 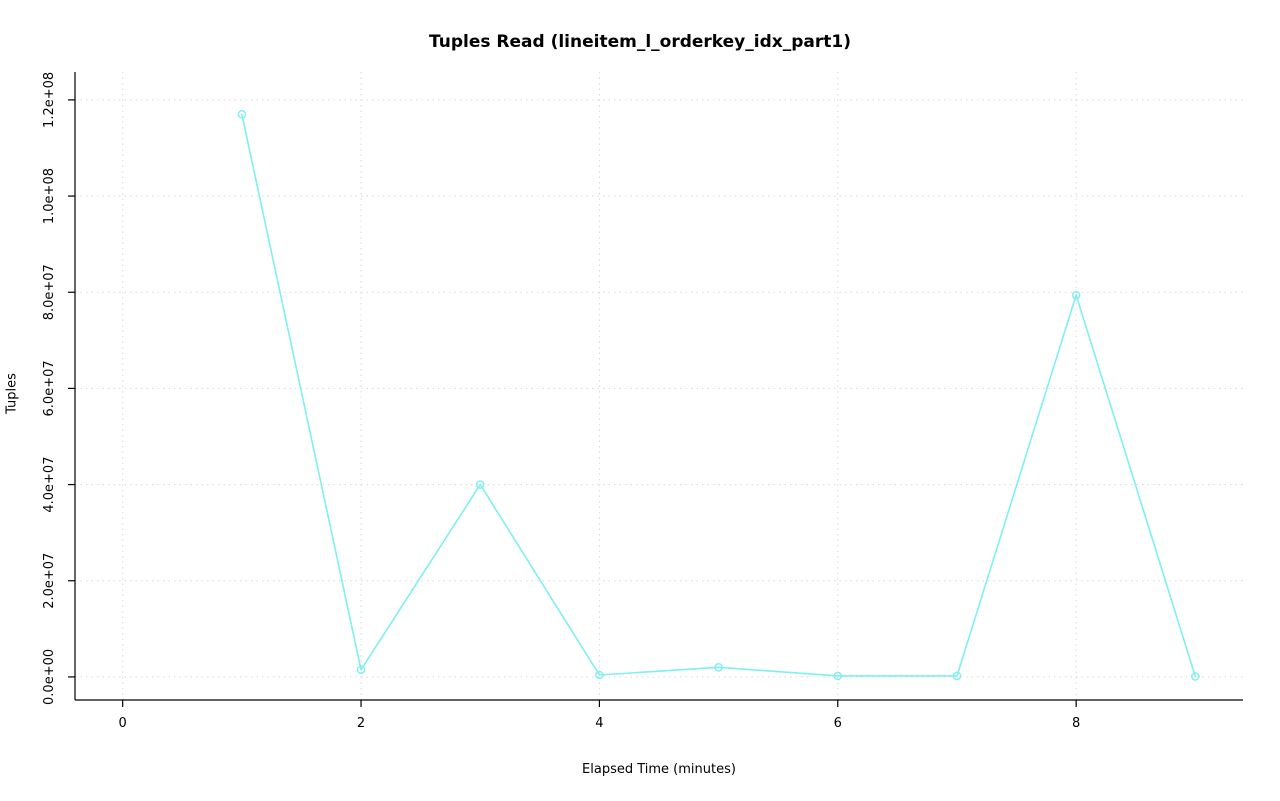 I want to click on y-tick-label: 1.0e+08, so click(x=49, y=196).